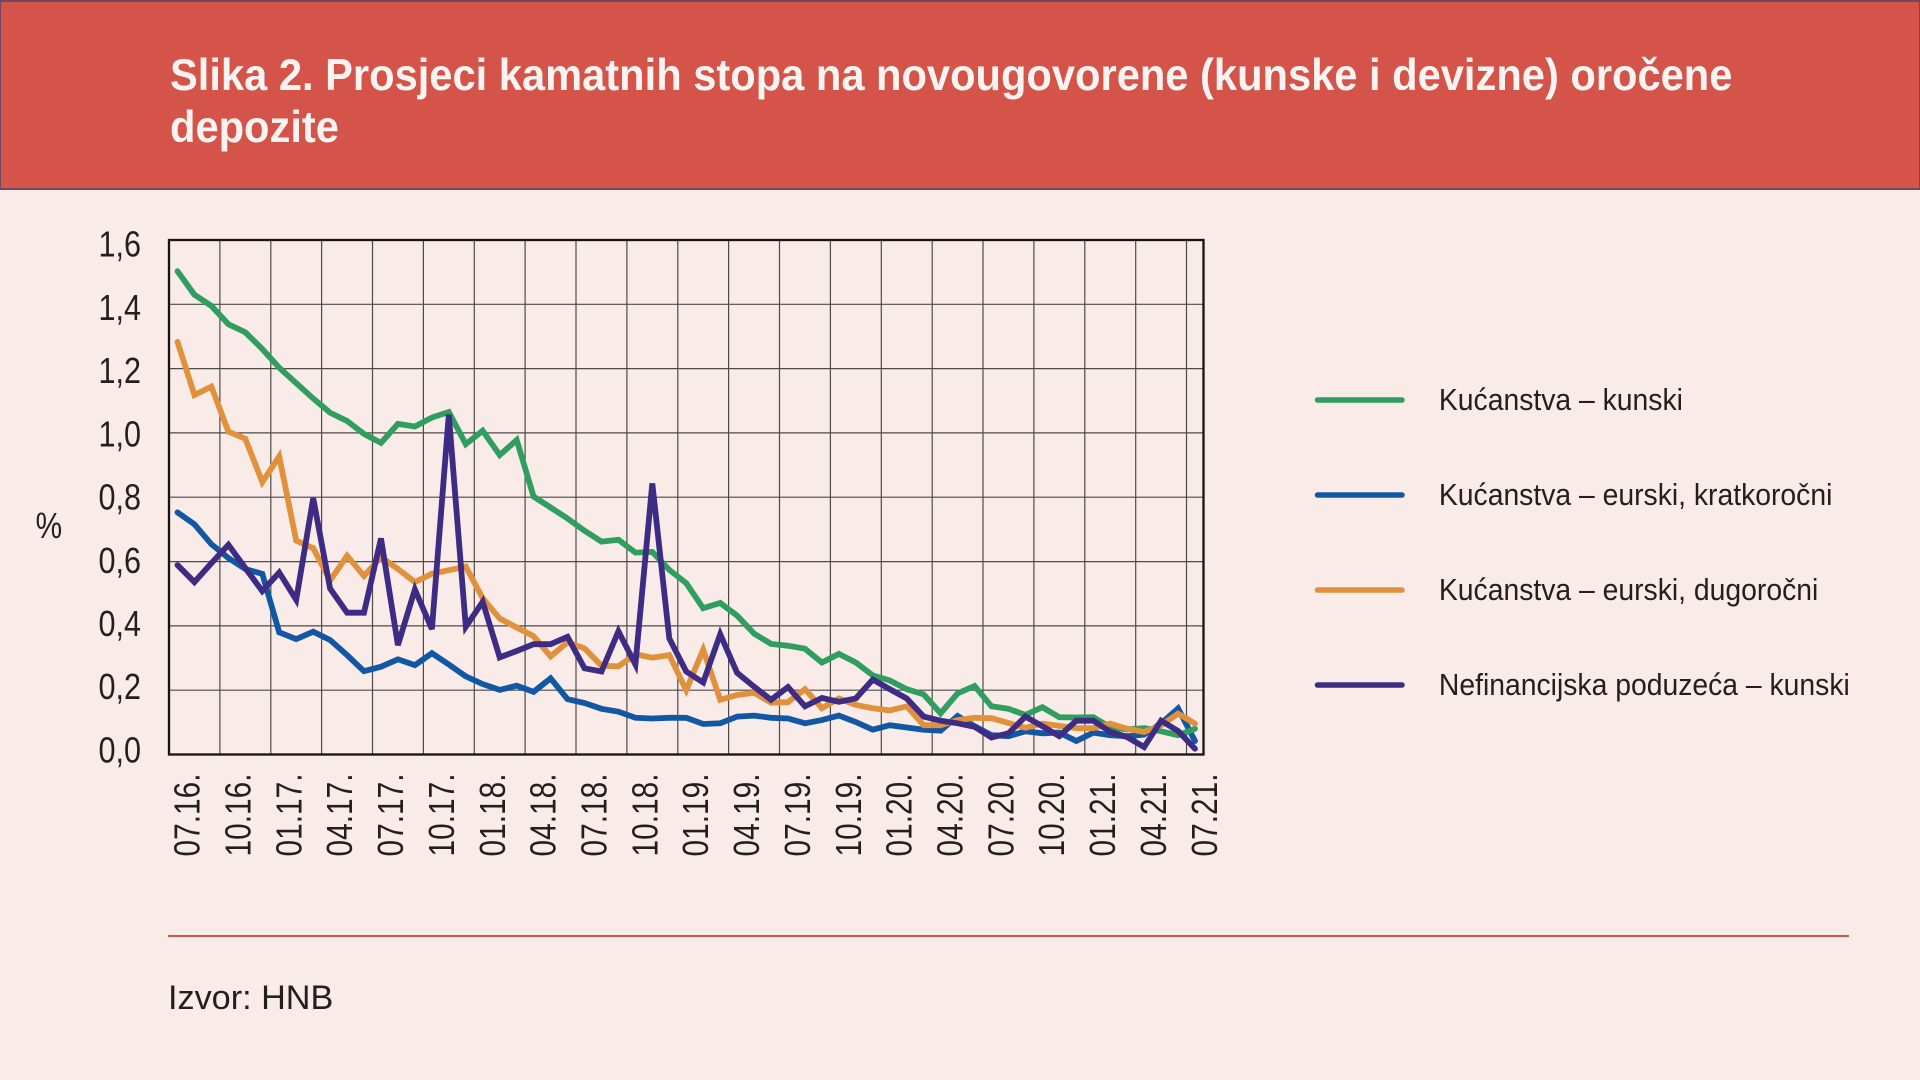 This screenshot has height=1080, width=1920. Describe the element at coordinates (1628, 590) in the screenshot. I see `svg-text: Kućanstva – eurski, dugoročni` at that location.